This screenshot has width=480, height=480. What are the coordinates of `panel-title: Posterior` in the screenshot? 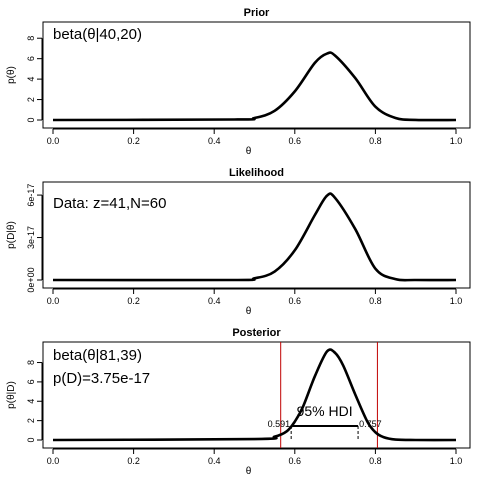 It's located at (256, 333).